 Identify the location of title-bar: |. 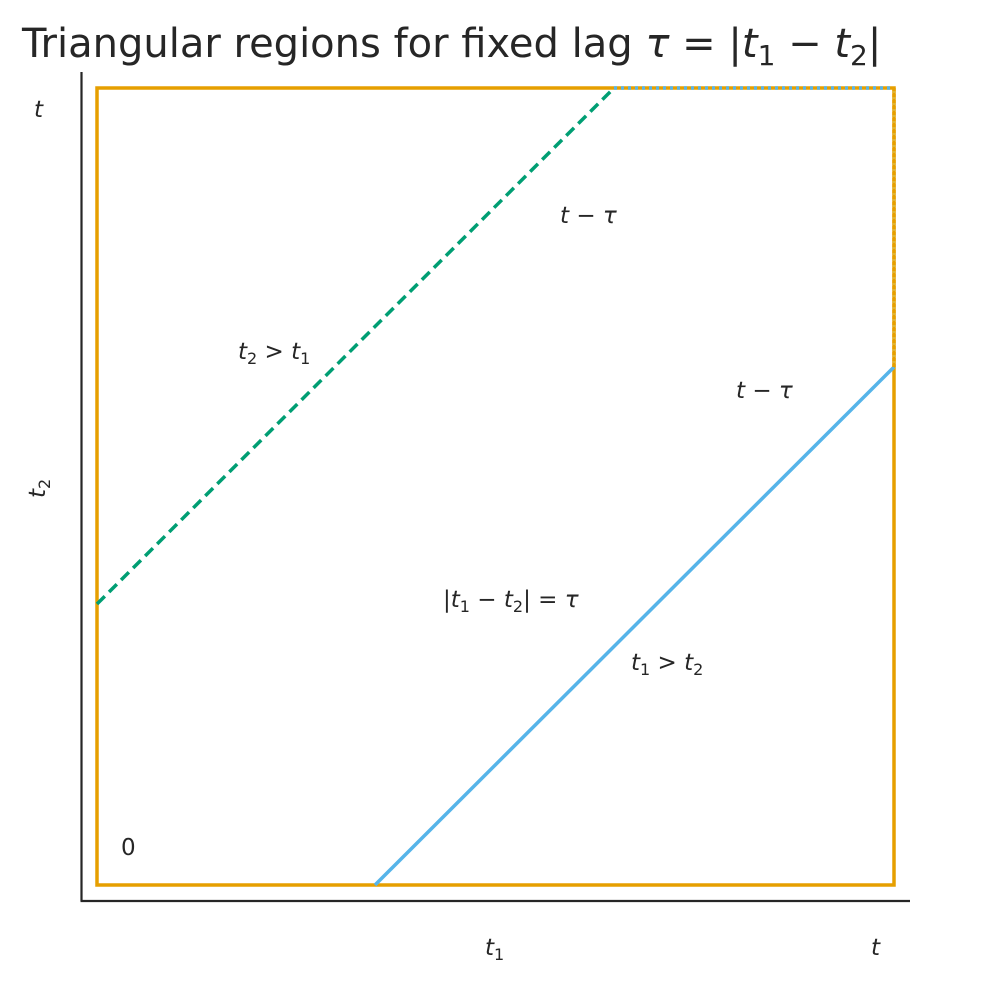
(874, 44).